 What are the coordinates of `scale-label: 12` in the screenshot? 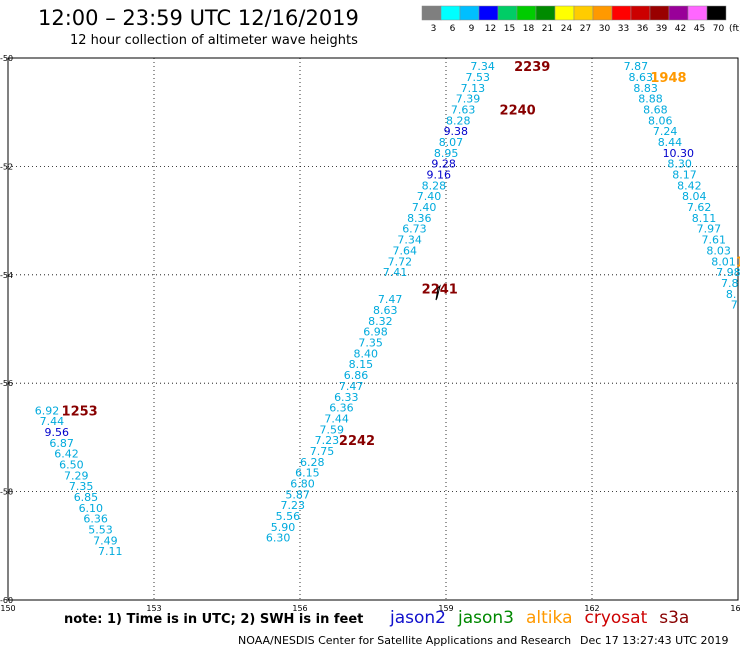 It's located at (490, 29).